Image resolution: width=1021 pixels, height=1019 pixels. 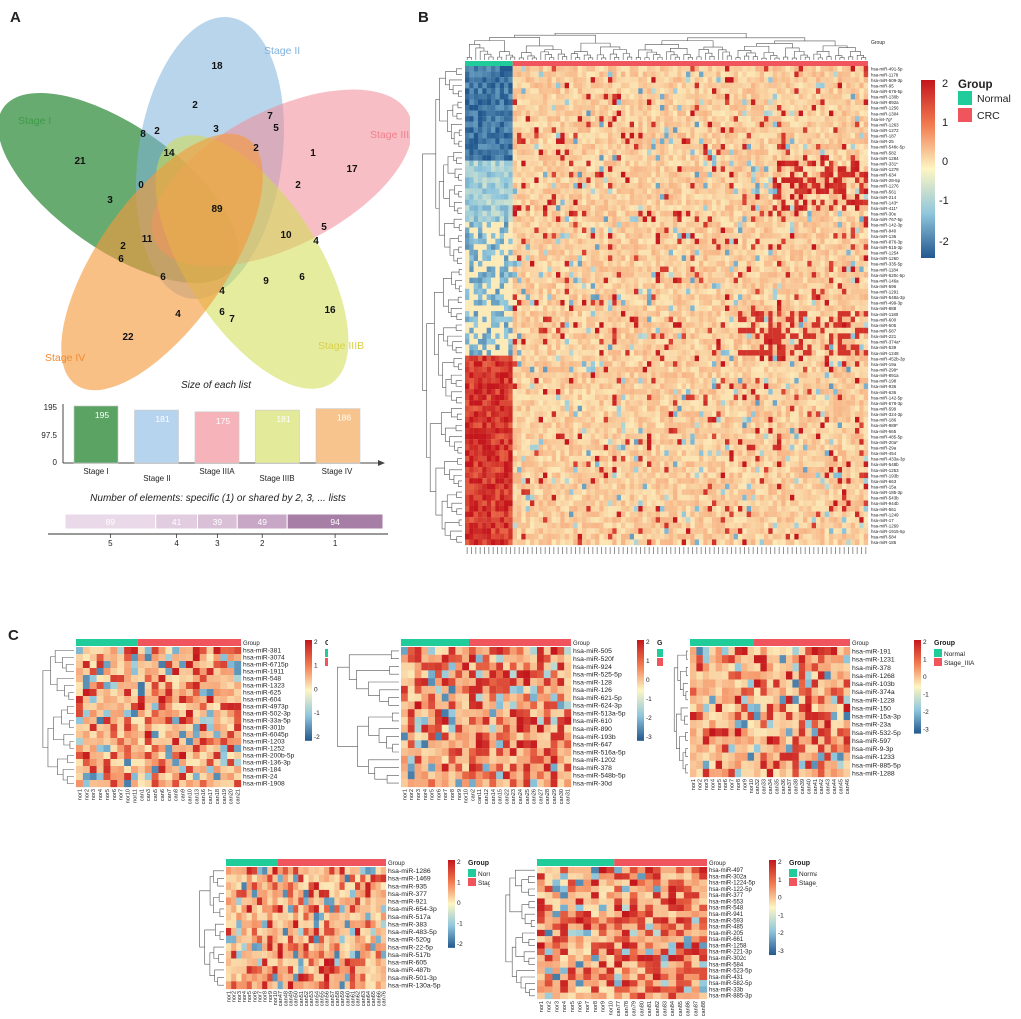 What do you see at coordinates (223, 418) in the screenshot?
I see `size-bar-values: 195 181 175 181 186` at bounding box center [223, 418].